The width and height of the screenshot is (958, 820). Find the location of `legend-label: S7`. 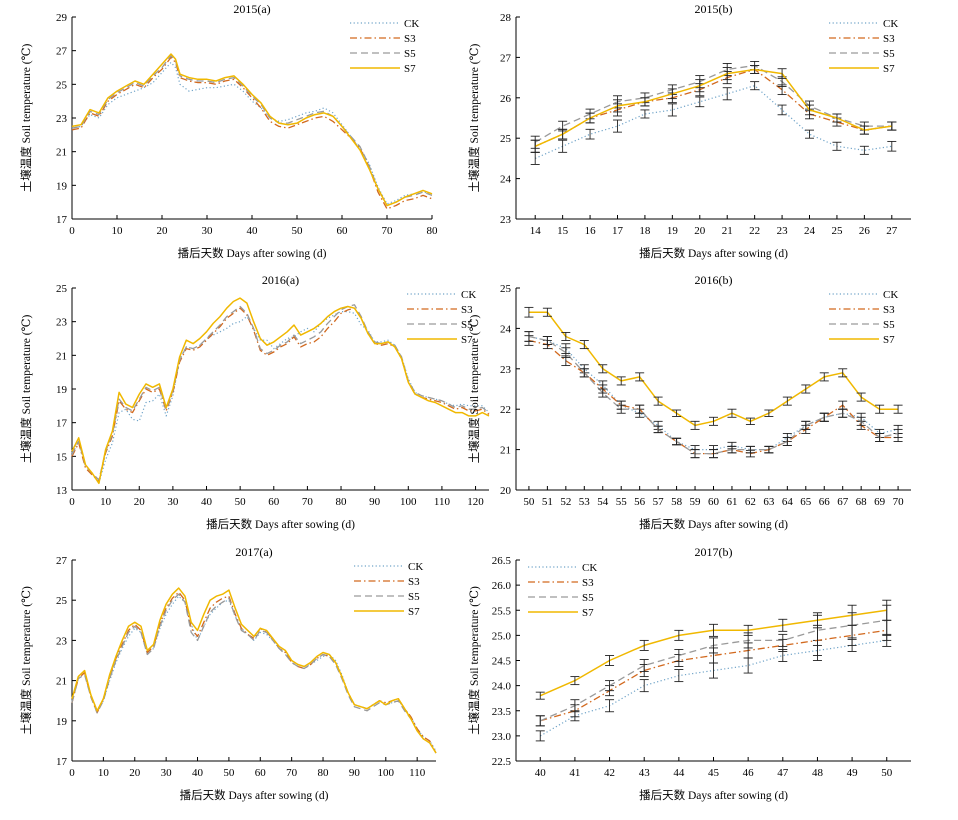

legend-label: S7 is located at coordinates (889, 340).